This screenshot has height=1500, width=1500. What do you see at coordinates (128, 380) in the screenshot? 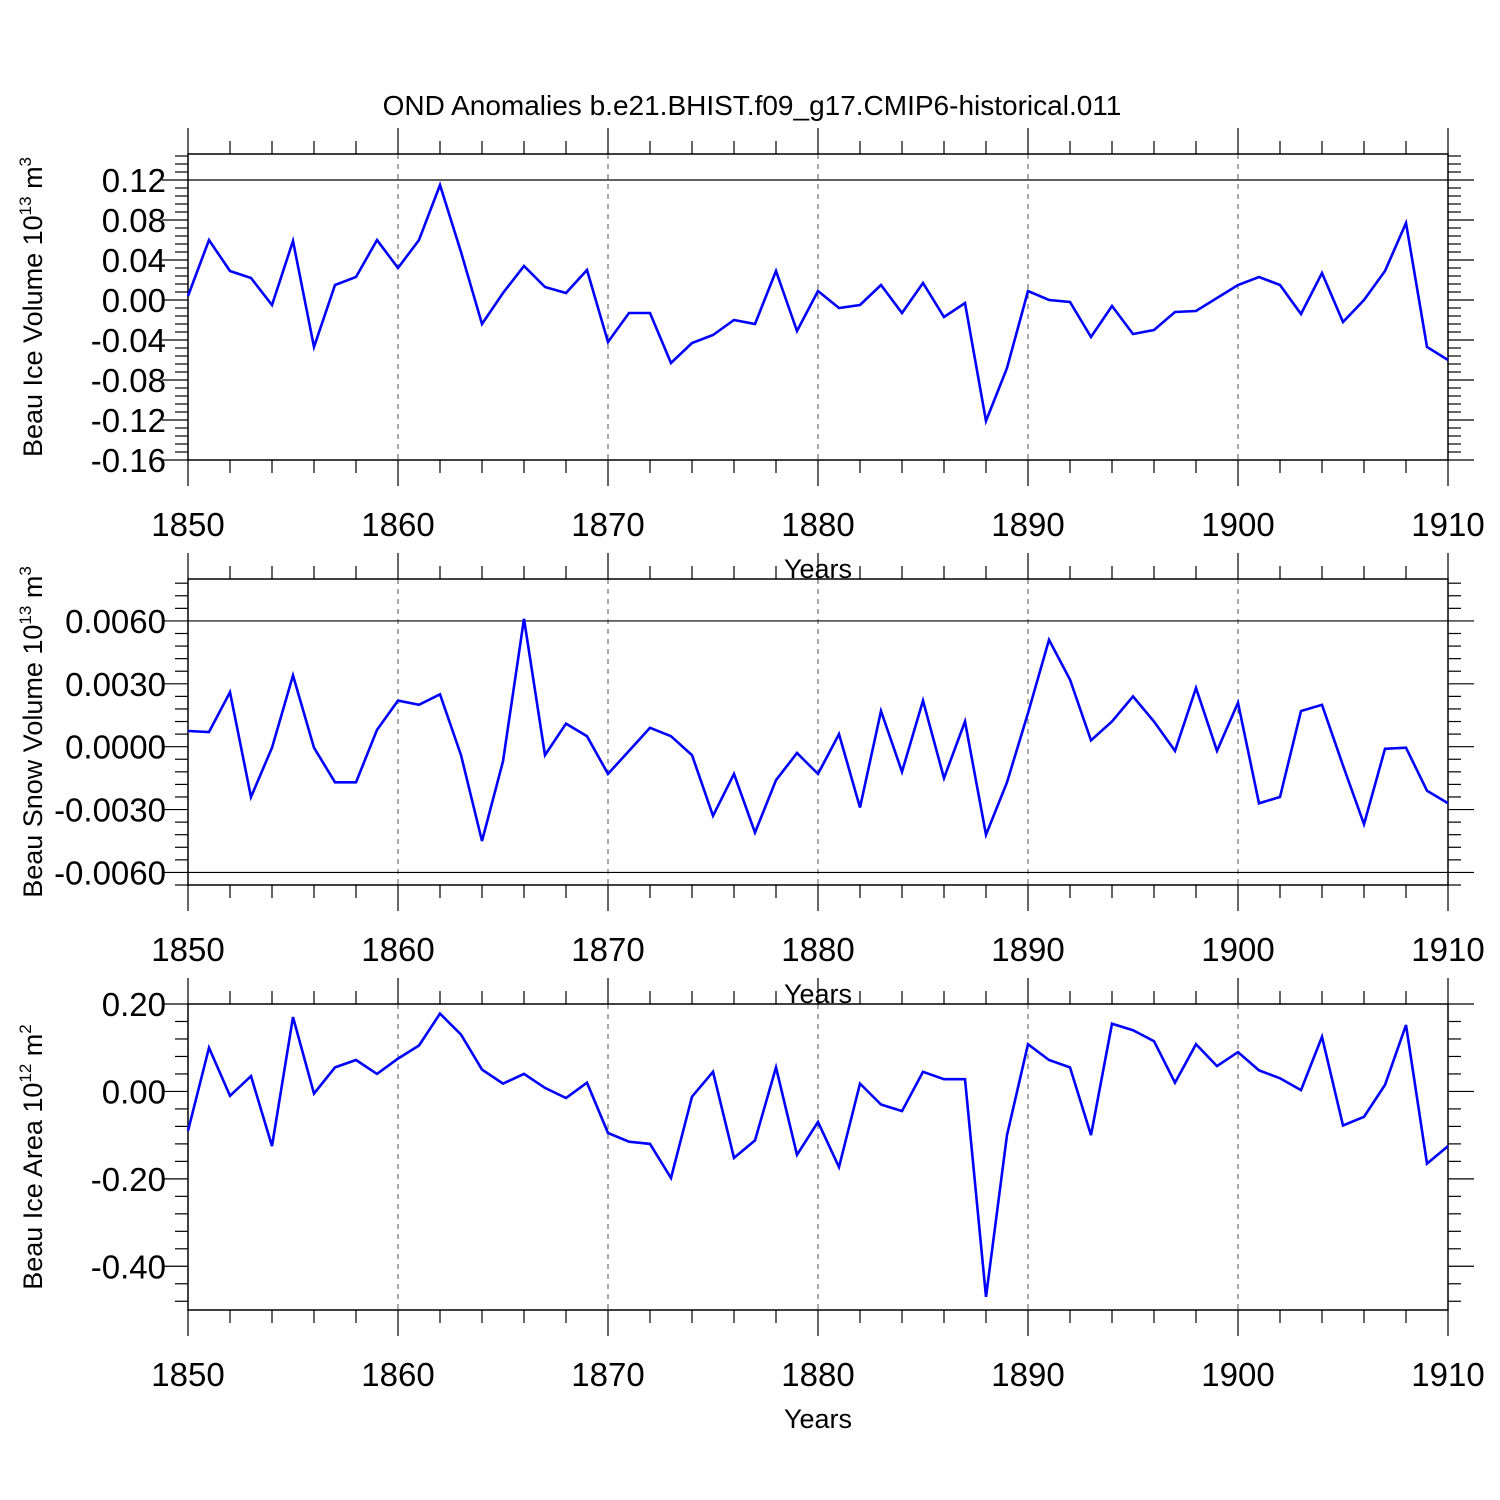
I see `y-tick-label: -0.08` at bounding box center [128, 380].